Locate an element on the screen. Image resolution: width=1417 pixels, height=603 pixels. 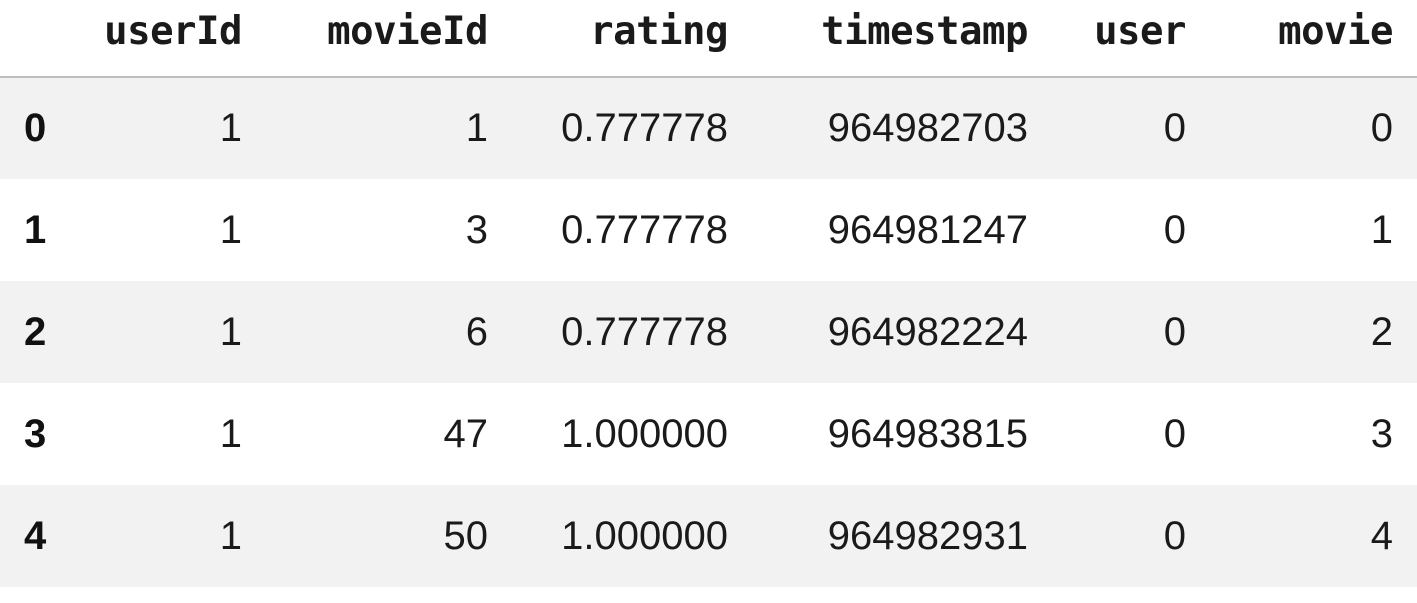
cell-movieid: 1 is located at coordinates (476, 128).